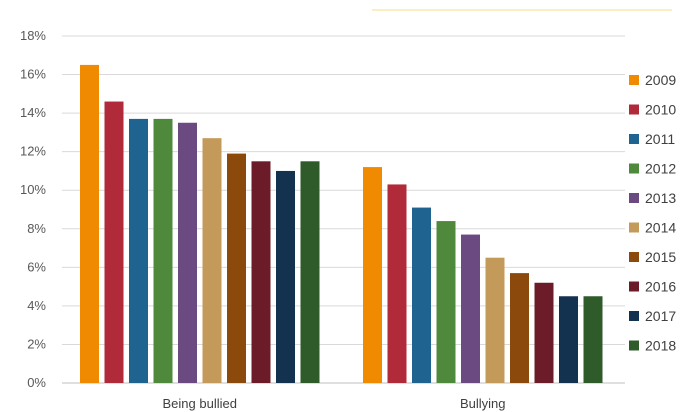  What do you see at coordinates (593, 339) in the screenshot?
I see `bar-2018-bullying` at bounding box center [593, 339].